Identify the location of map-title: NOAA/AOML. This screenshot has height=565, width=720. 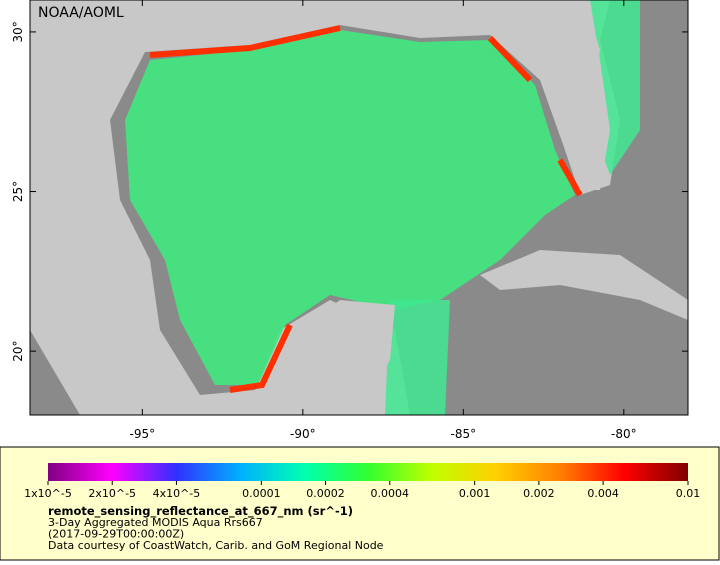
(81, 13).